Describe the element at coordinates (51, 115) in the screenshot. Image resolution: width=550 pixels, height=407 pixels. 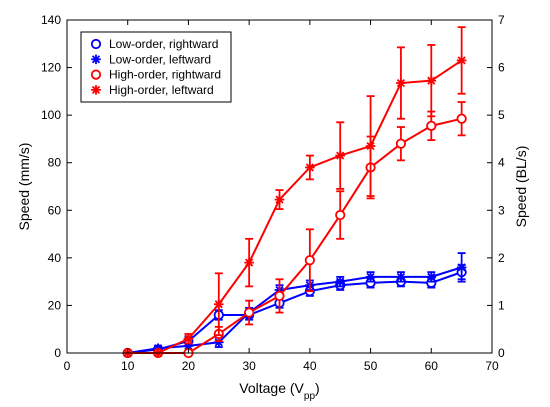
I see `y-tick-label-left: 100` at that location.